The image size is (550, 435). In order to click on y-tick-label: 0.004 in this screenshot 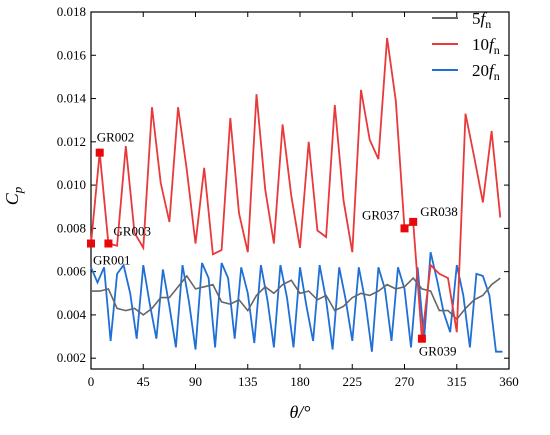, I will do `click(72, 314)`.